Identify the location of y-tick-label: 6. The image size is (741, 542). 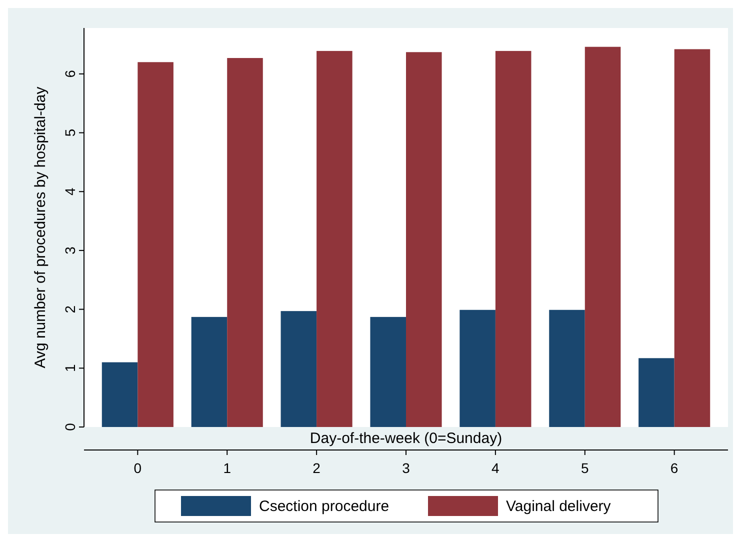
(70, 74).